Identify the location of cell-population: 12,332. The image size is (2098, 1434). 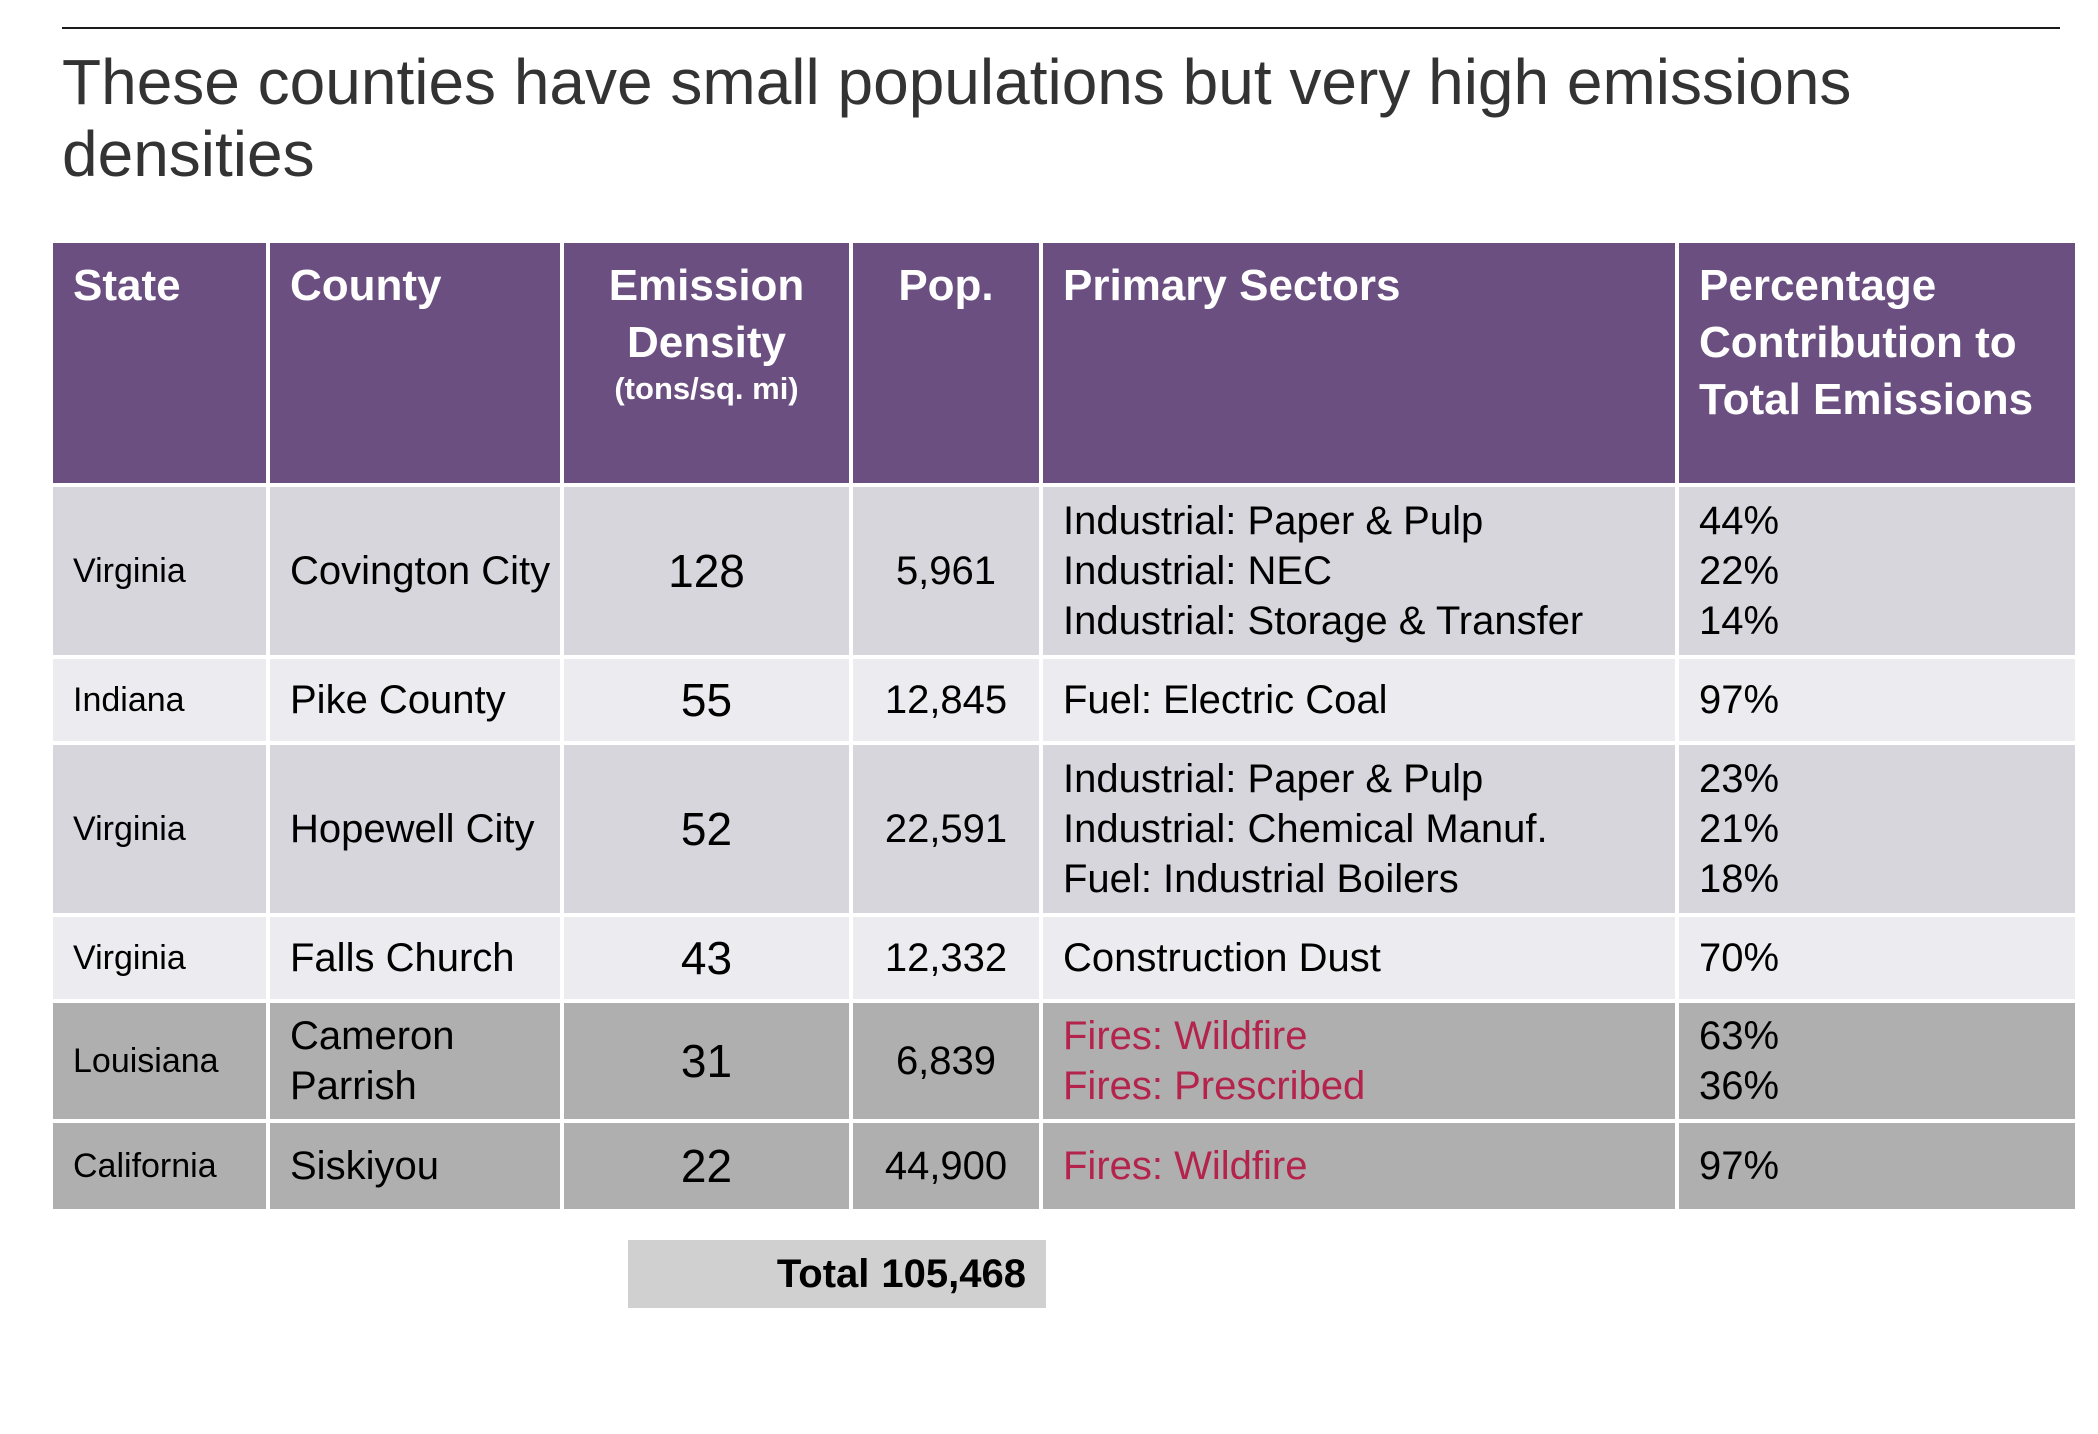
(946, 958).